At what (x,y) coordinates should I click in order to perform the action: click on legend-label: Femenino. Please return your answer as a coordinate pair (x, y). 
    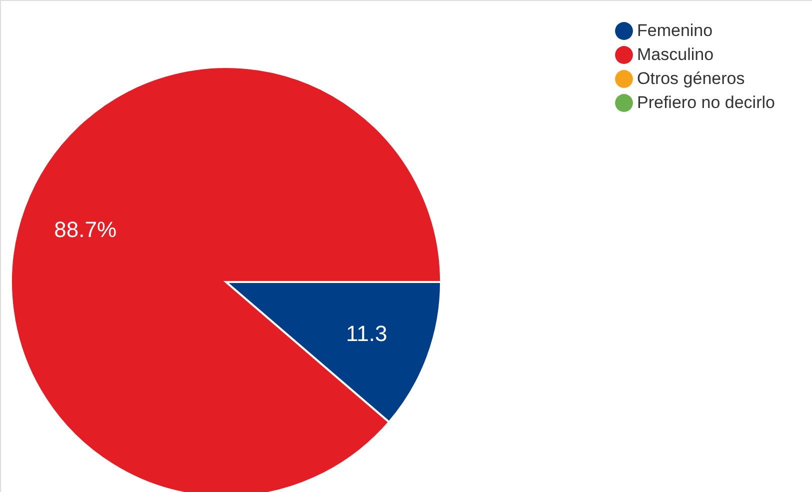
    Looking at the image, I should click on (675, 30).